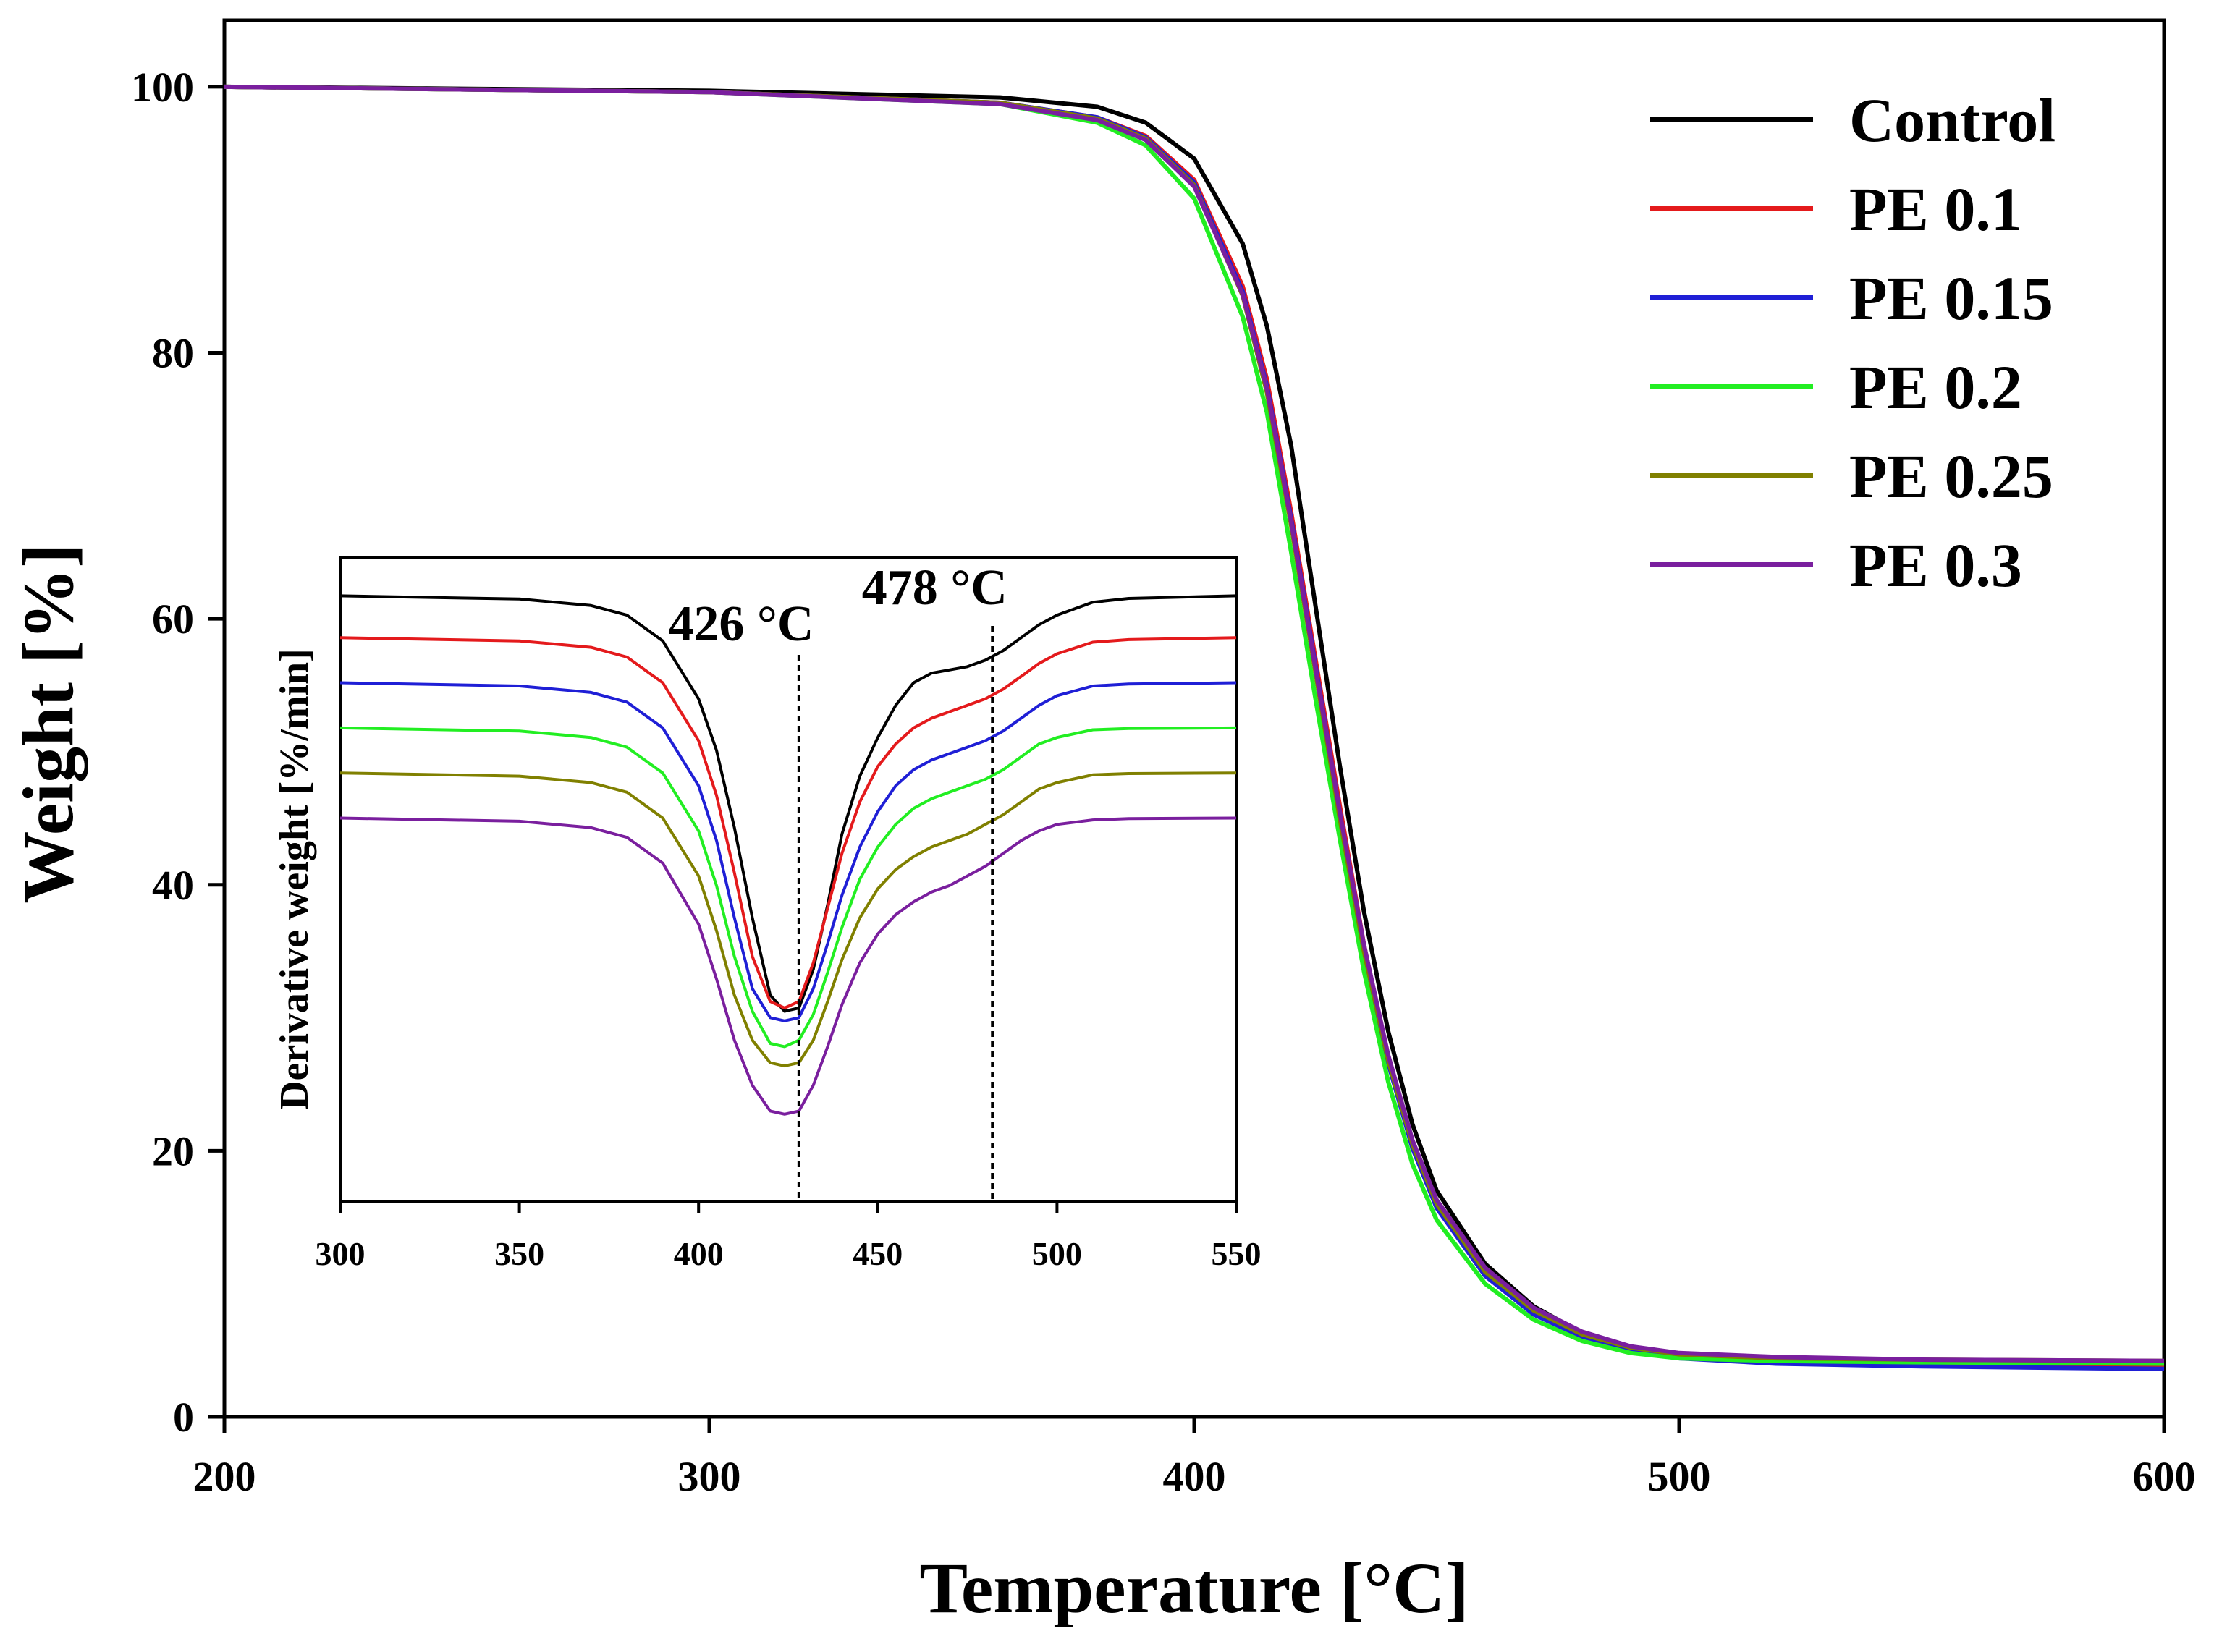 The image size is (2214, 1652). I want to click on inset-annotation-label: 426 °C, so click(741, 624).